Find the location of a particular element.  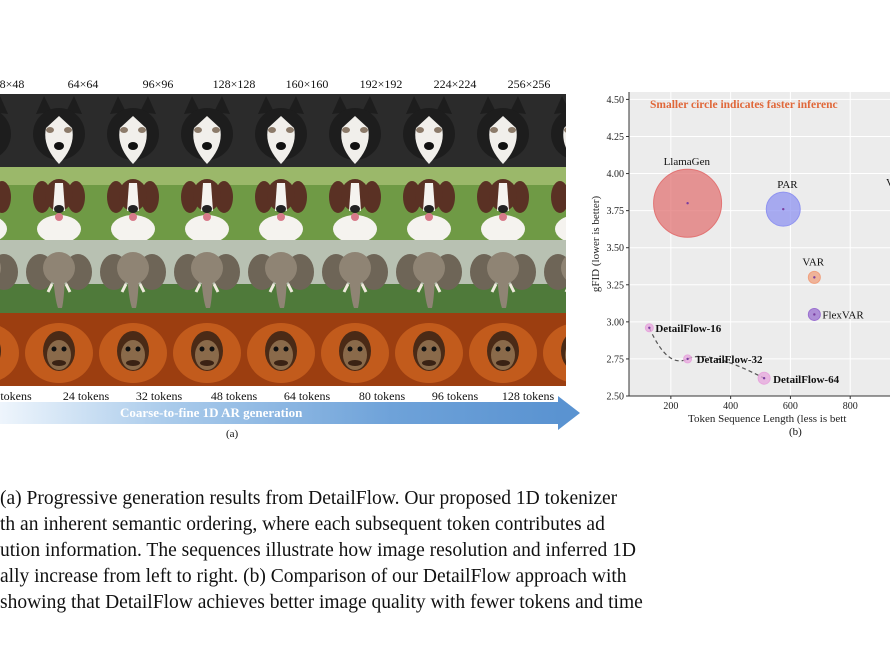

token-count-label: 128 tokens is located at coordinates (528, 396).